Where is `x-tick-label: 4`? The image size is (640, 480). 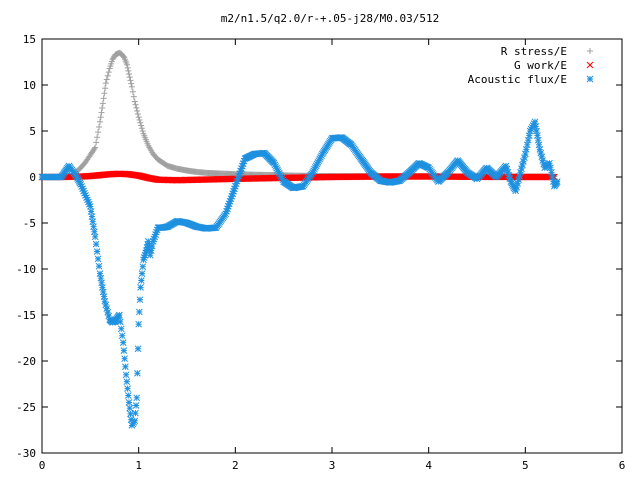
x-tick-label: 4 is located at coordinates (428, 465).